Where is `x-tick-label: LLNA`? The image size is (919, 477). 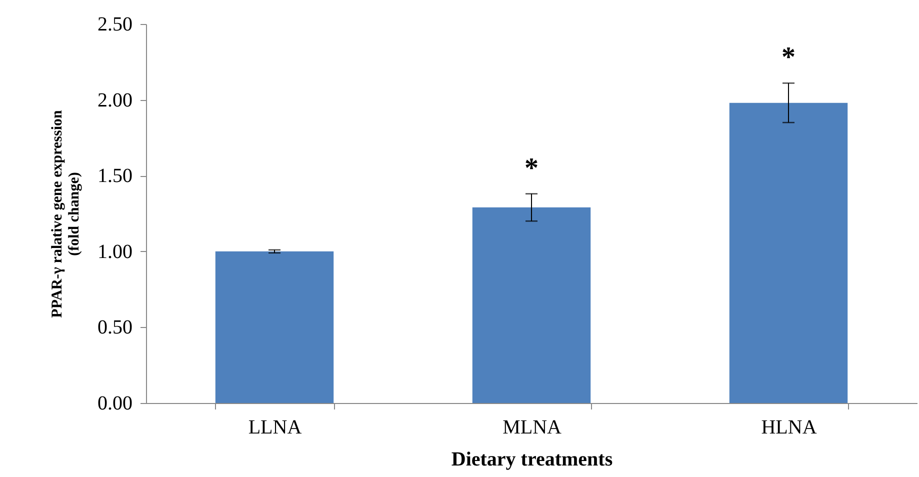 x-tick-label: LLNA is located at coordinates (275, 427).